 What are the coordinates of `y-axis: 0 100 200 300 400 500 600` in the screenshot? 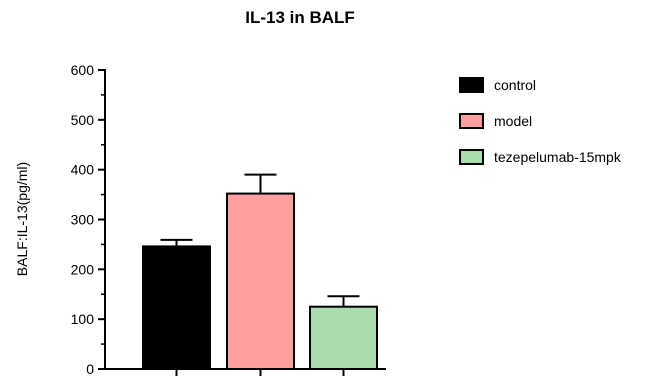 It's located at (88, 219).